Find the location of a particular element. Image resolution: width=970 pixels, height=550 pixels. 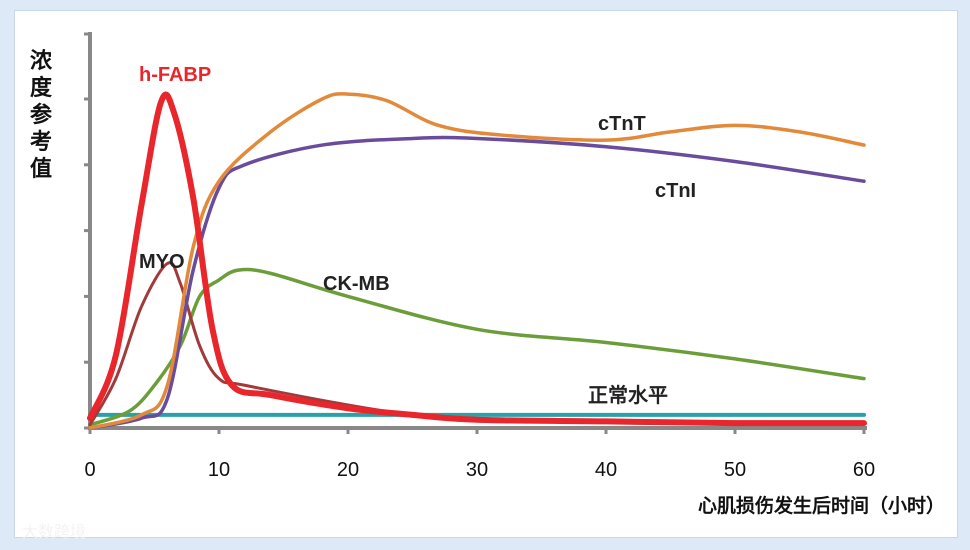

y-ticks is located at coordinates (88, 231).